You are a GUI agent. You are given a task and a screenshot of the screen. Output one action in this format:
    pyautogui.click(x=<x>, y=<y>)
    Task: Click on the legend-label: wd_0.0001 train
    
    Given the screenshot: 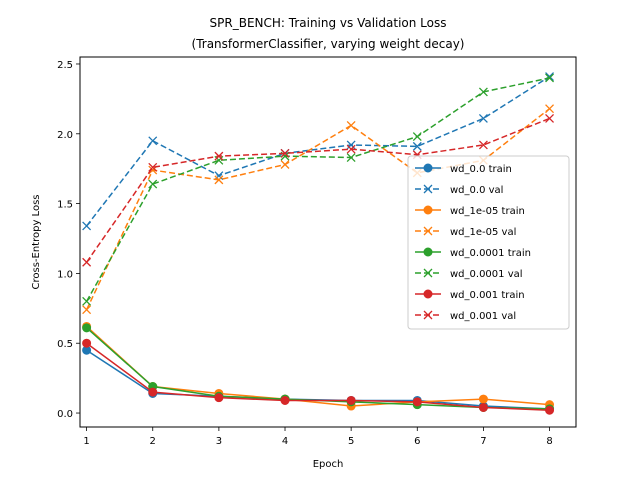 What is the action you would take?
    pyautogui.click(x=490, y=253)
    